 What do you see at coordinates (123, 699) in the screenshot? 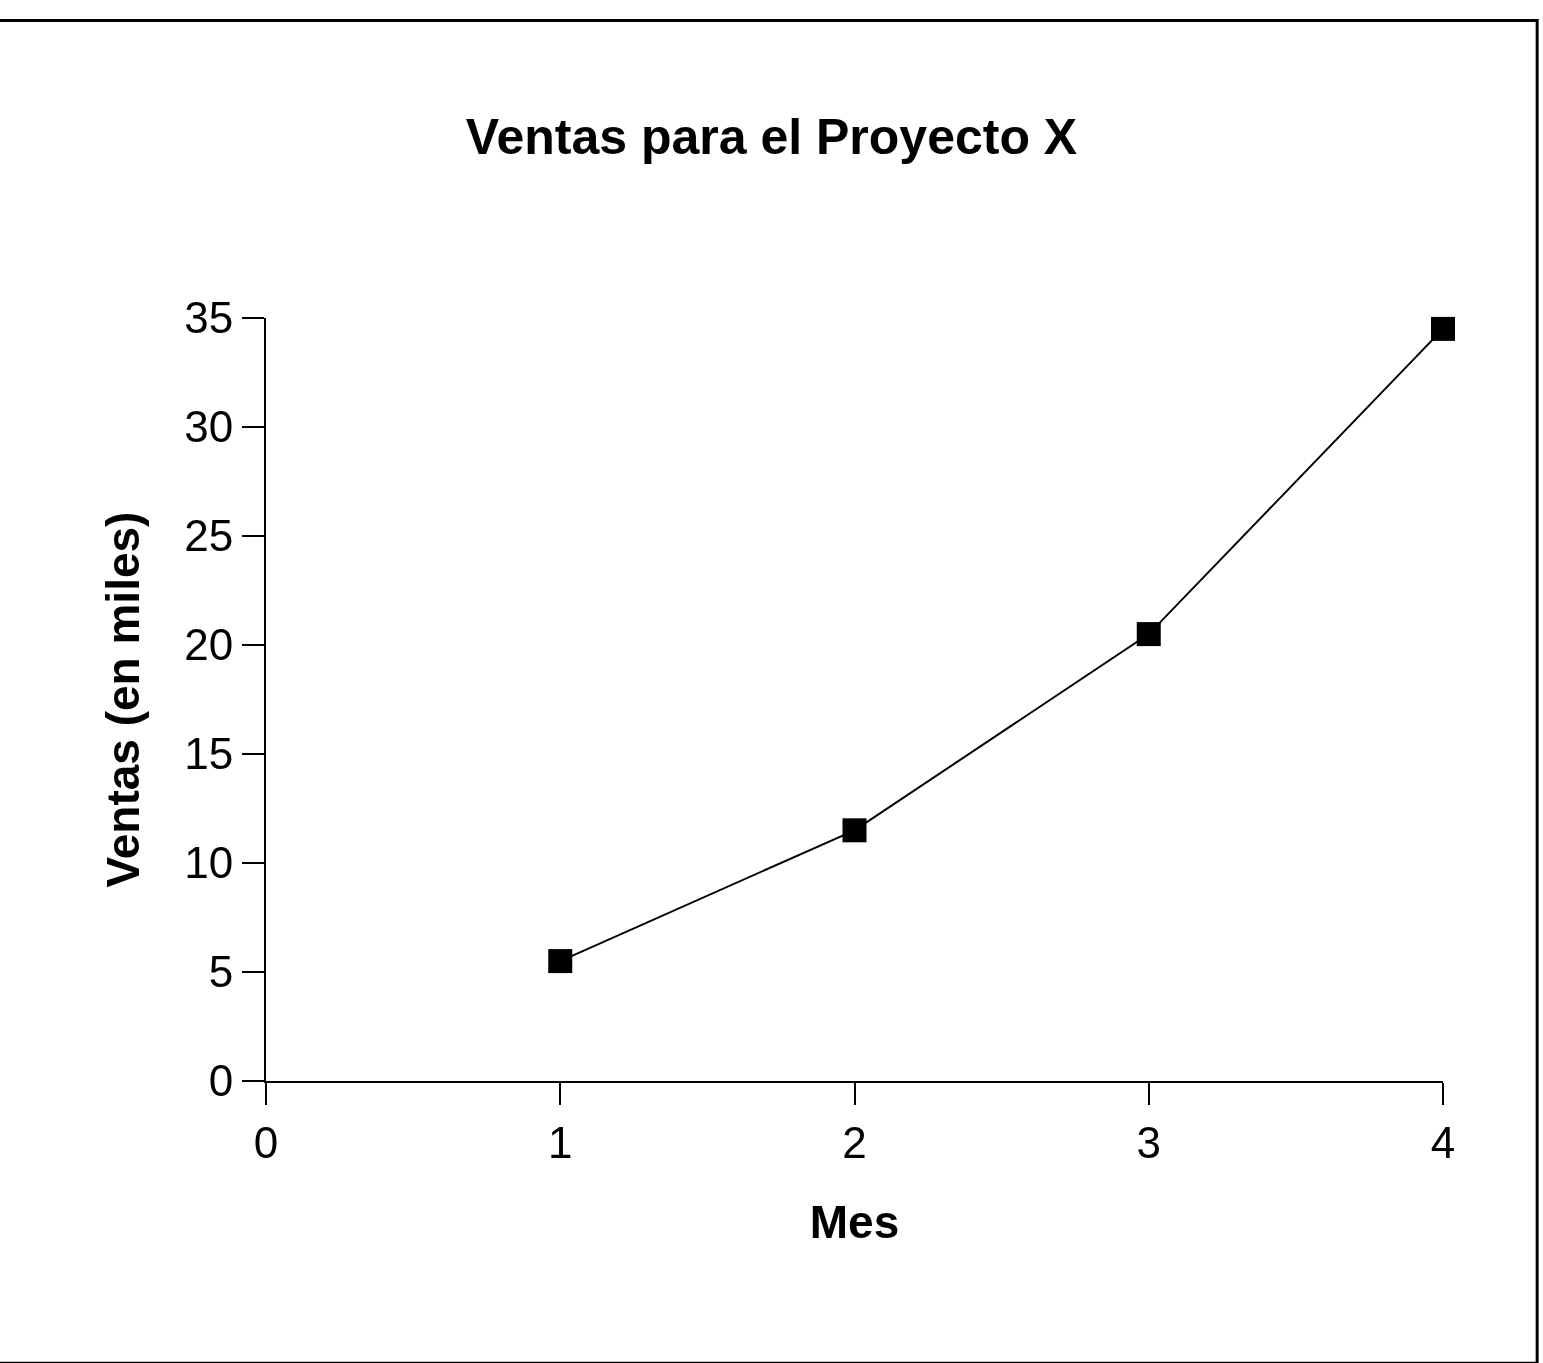
I see `y-axis-title: Ventas (en miles)` at bounding box center [123, 699].